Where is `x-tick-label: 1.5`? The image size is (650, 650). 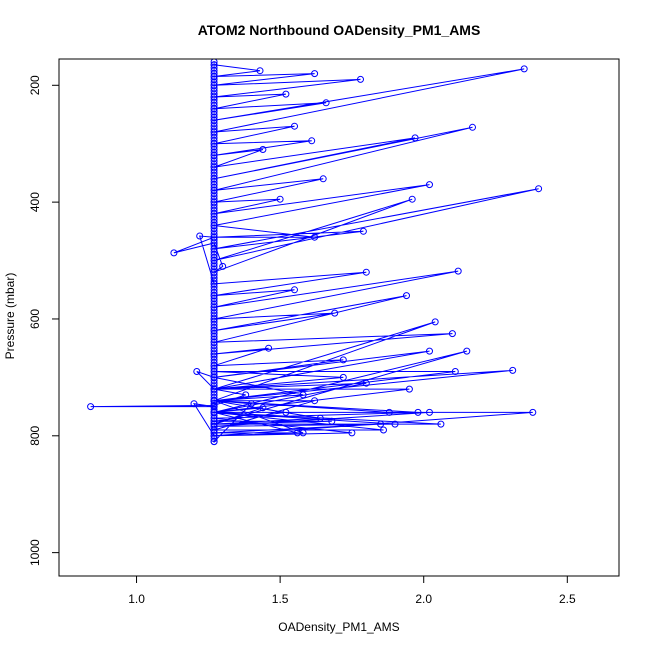
x-tick-label: 1.5 is located at coordinates (280, 599).